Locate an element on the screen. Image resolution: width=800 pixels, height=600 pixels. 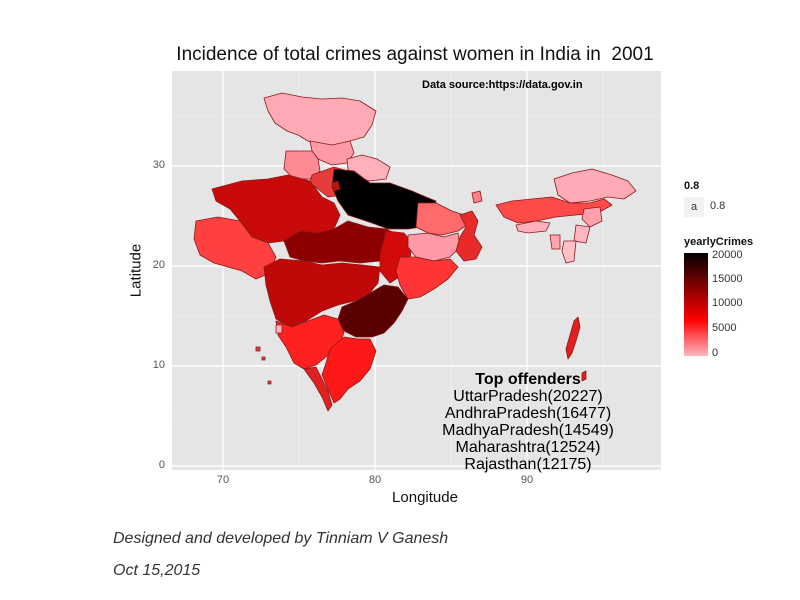
state-delhi is located at coordinates (336, 186).